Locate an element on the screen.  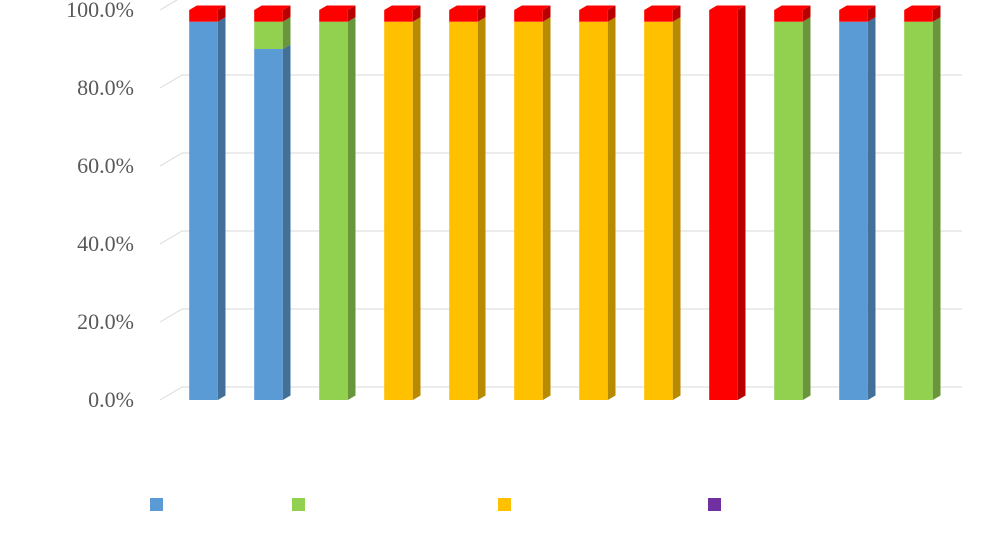
y-tick-label: 80.0% is located at coordinates (105, 87).